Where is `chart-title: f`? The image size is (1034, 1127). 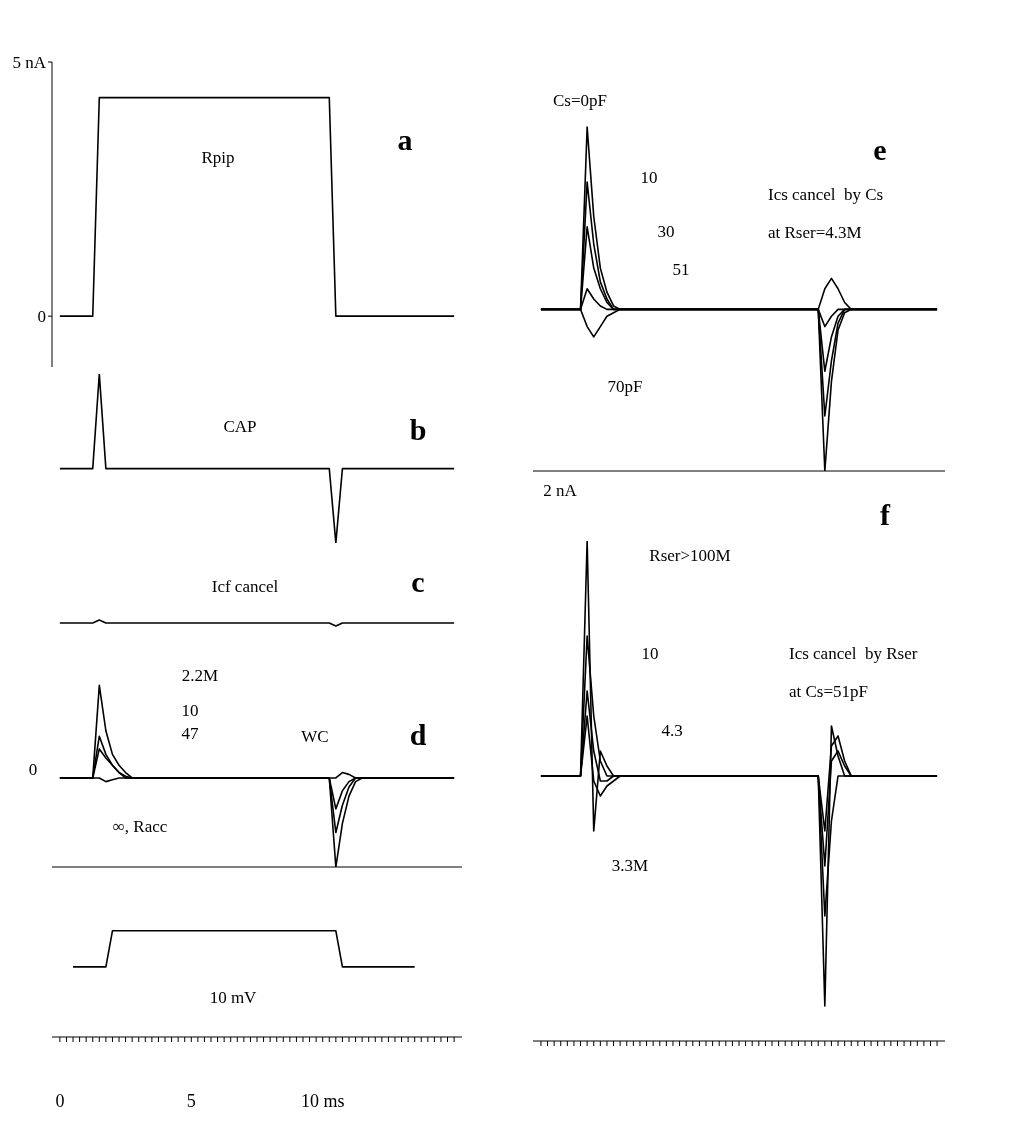 chart-title: f is located at coordinates (885, 514).